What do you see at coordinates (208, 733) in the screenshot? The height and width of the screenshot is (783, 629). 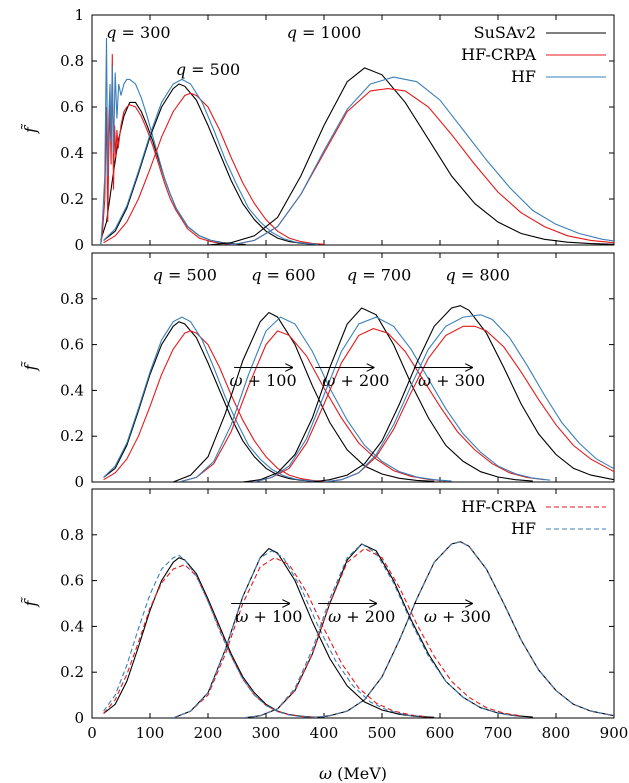 I see `panel-bottom-xtick-label: 200` at bounding box center [208, 733].